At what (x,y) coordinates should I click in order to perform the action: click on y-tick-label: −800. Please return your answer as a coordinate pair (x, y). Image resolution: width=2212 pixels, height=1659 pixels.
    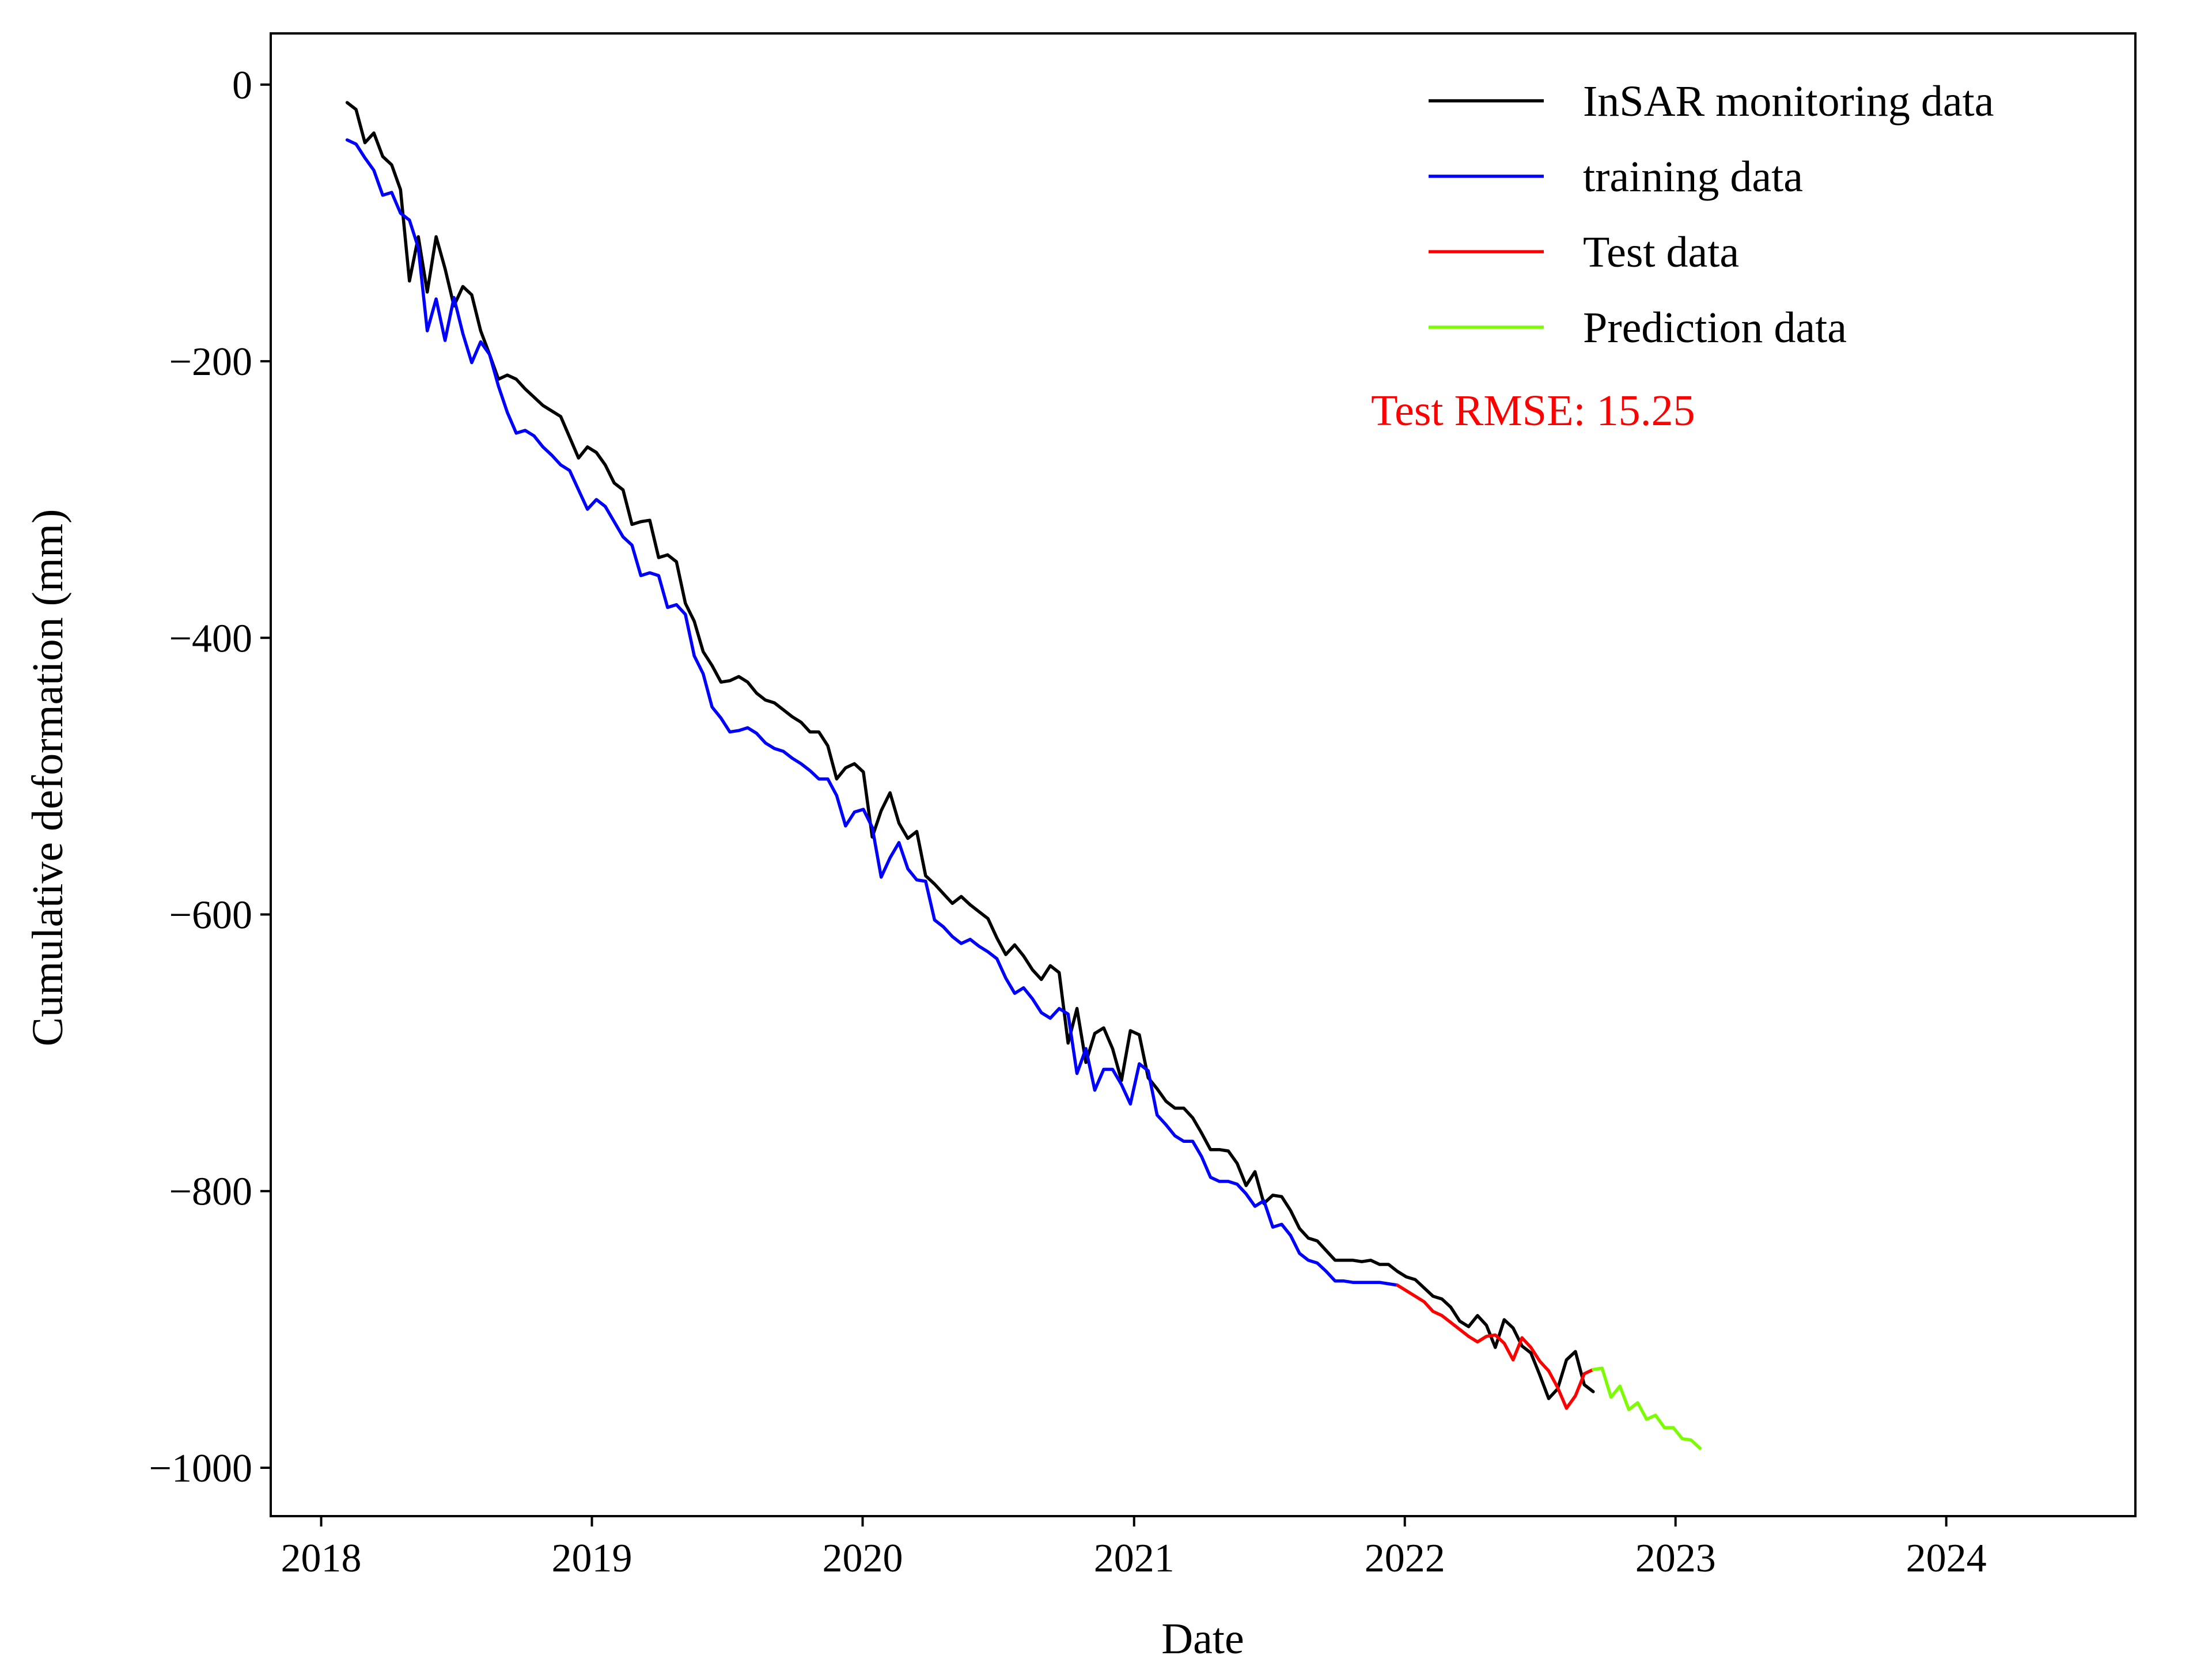
    Looking at the image, I should click on (210, 1192).